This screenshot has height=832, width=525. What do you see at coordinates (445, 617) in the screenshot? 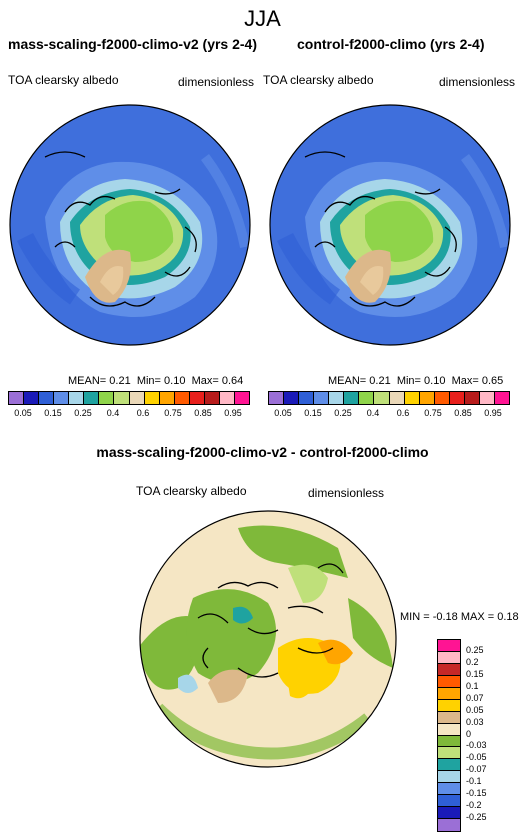
I see `diff-min-value: -0.18` at bounding box center [445, 617].